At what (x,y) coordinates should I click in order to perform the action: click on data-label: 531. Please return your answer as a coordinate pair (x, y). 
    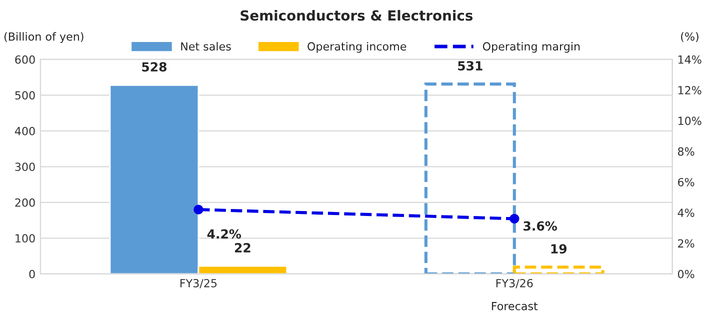
    Looking at the image, I should click on (470, 66).